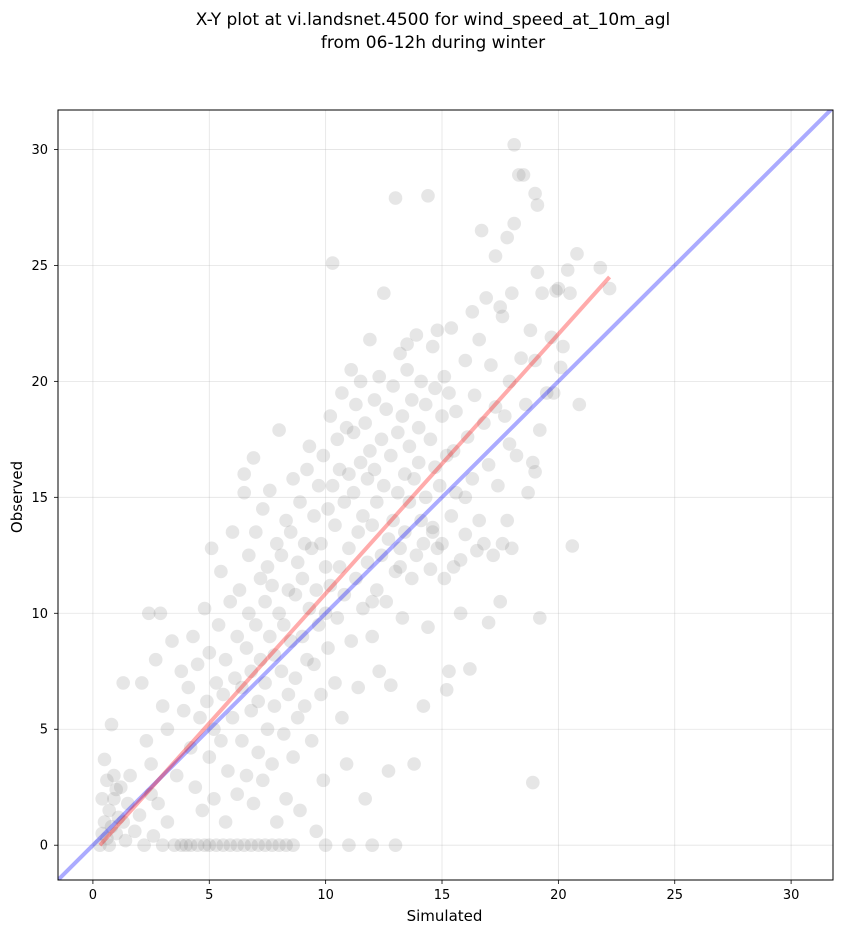  I want to click on y-tick-label: 10, so click(39, 614).